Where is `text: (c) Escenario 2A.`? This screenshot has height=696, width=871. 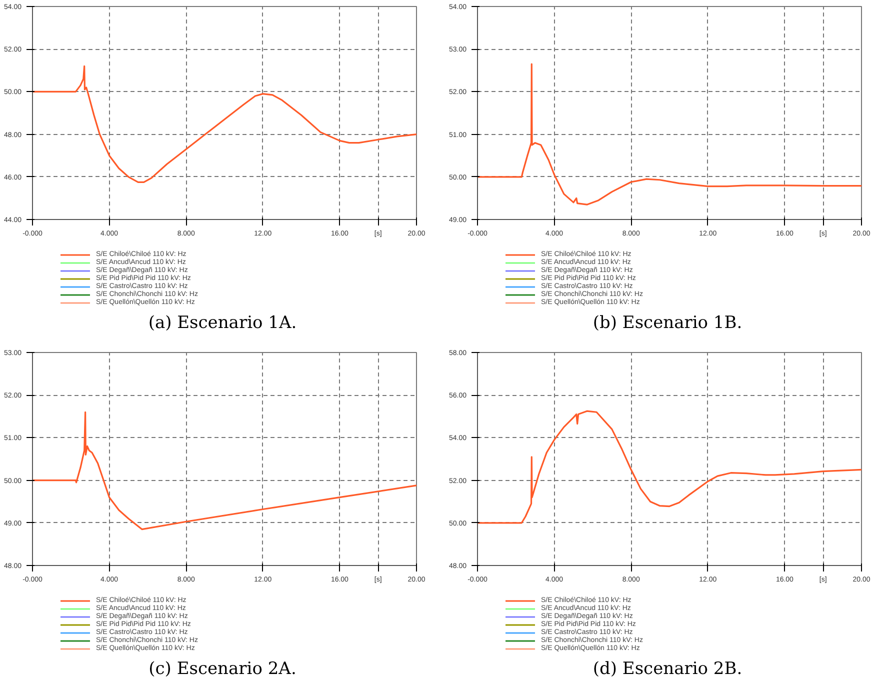
text: (c) Escenario 2A. is located at coordinates (222, 669).